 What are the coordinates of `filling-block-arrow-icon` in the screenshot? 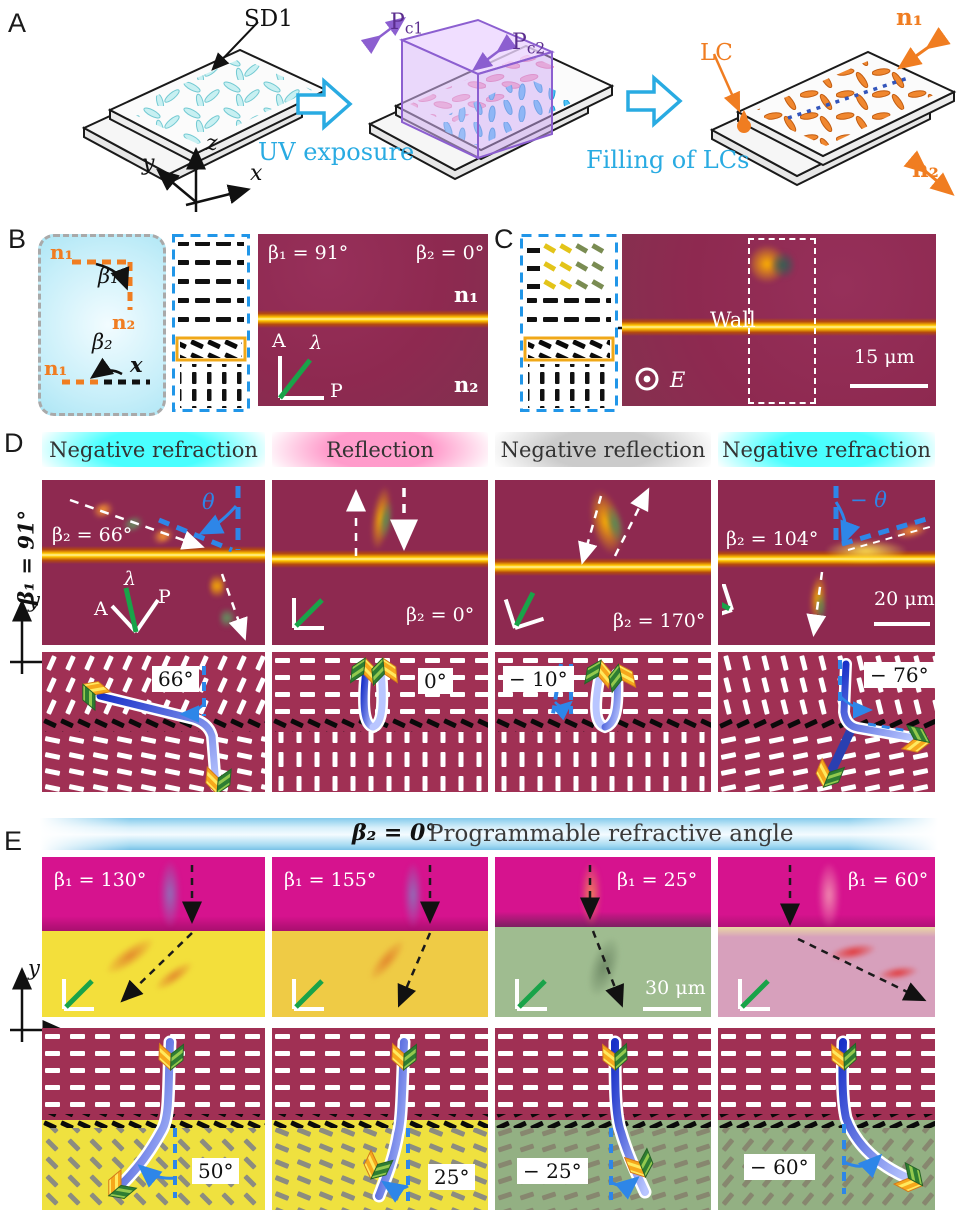 It's located at (654, 101).